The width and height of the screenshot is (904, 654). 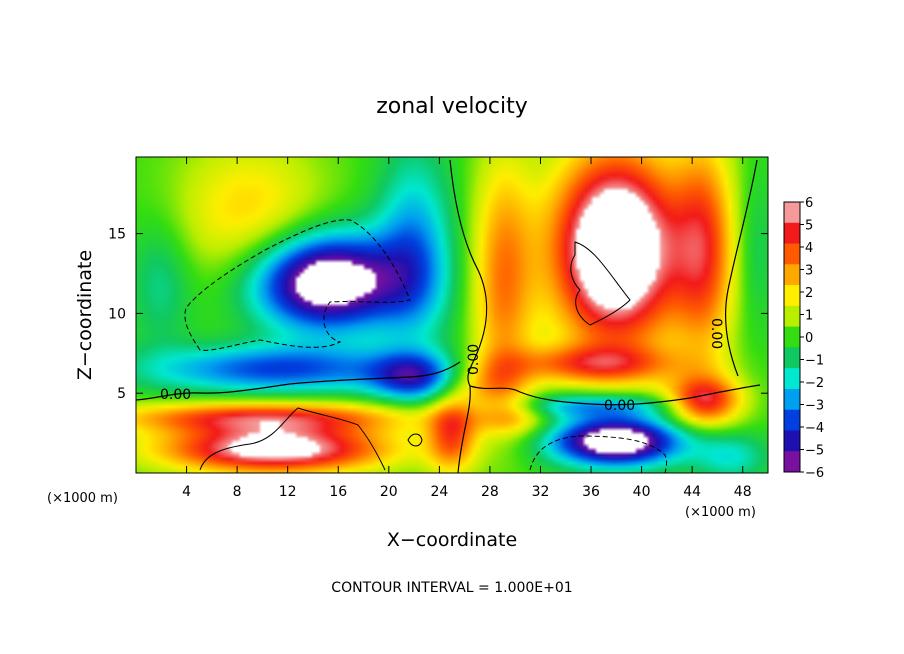 What do you see at coordinates (809, 338) in the screenshot?
I see `colorbar-tick-label: 0` at bounding box center [809, 338].